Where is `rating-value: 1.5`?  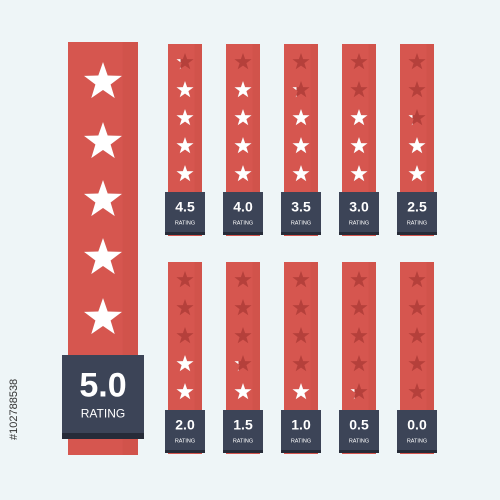
rating-value: 1.5 is located at coordinates (243, 425).